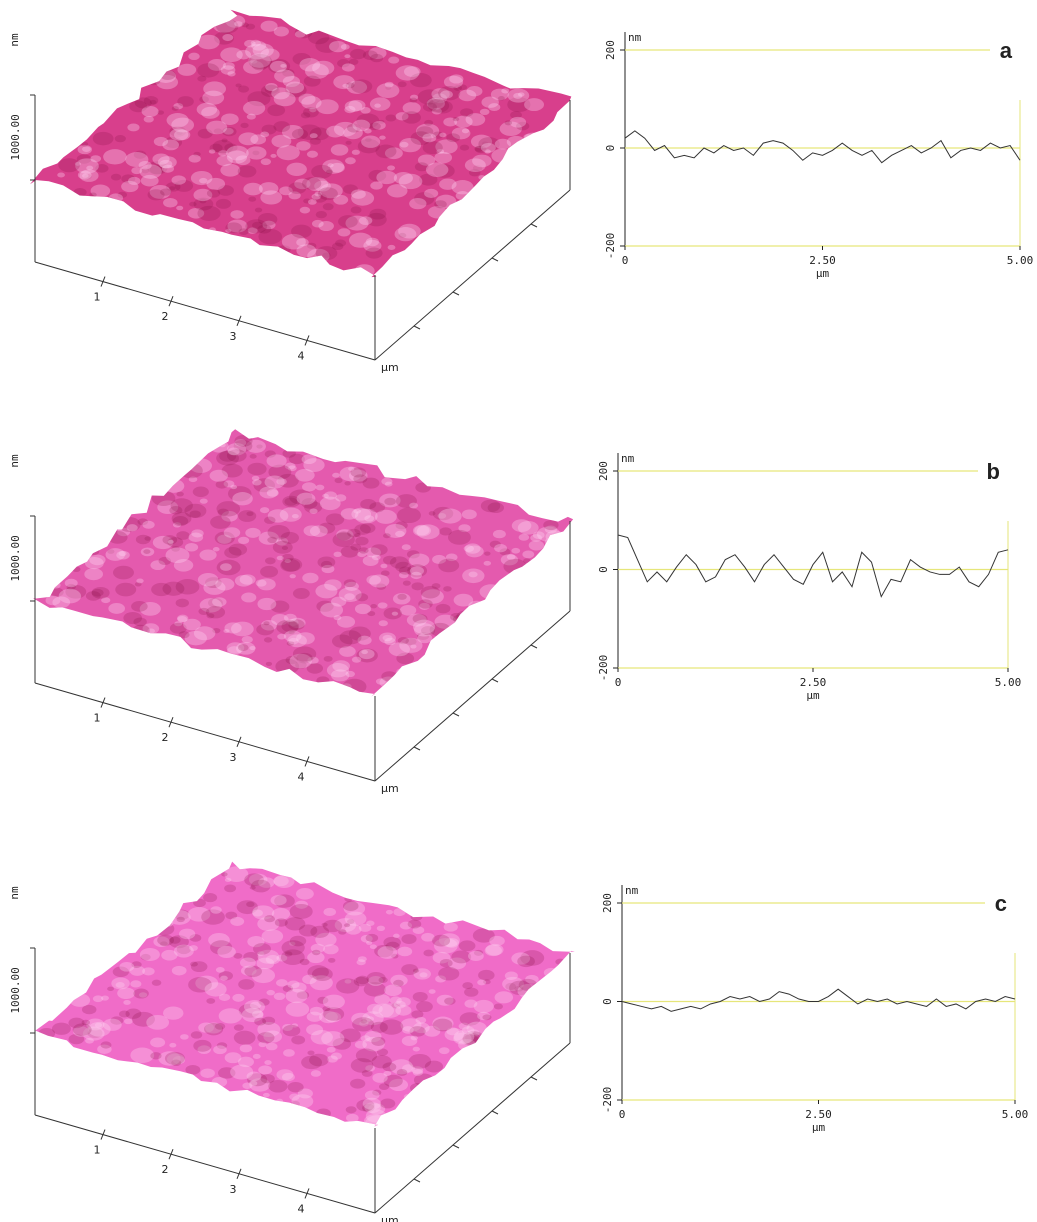 This screenshot has height=1222, width=1037. Describe the element at coordinates (819, 1127) in the screenshot. I see `x-axis-label: µm` at that location.